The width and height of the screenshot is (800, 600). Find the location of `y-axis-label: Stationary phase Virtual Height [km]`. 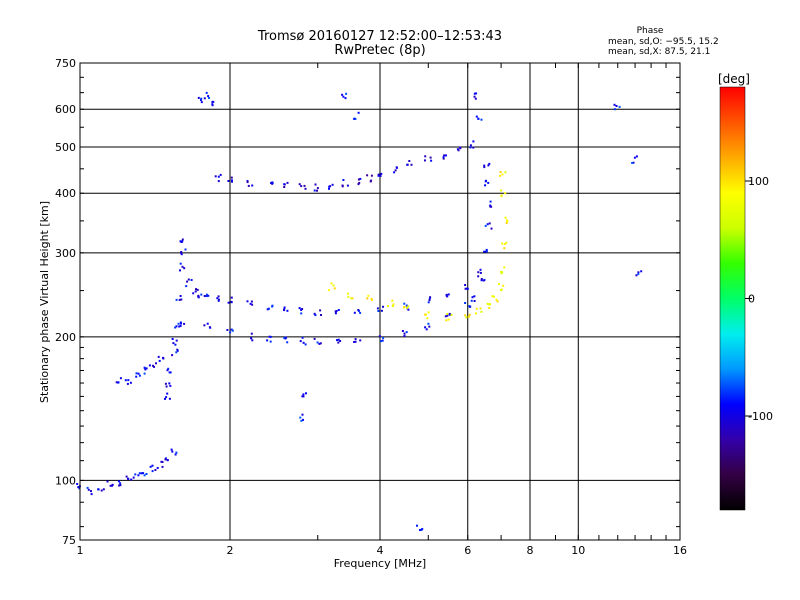

y-axis-label: Stationary phase Virtual Height [km] is located at coordinates (44, 302).